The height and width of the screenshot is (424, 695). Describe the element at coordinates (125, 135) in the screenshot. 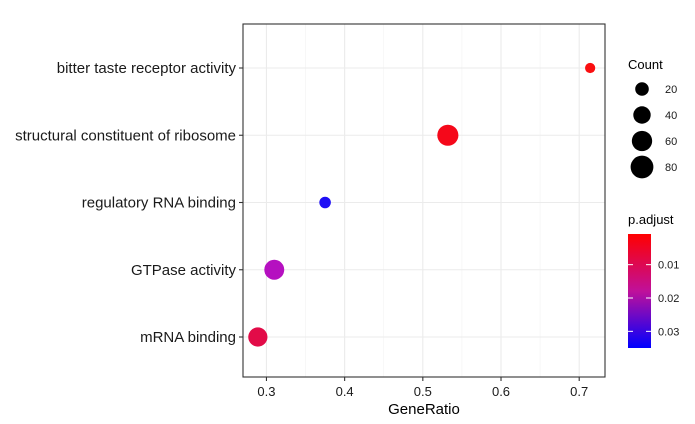

I see `y-tick-label: structural constituent of ribosome` at that location.